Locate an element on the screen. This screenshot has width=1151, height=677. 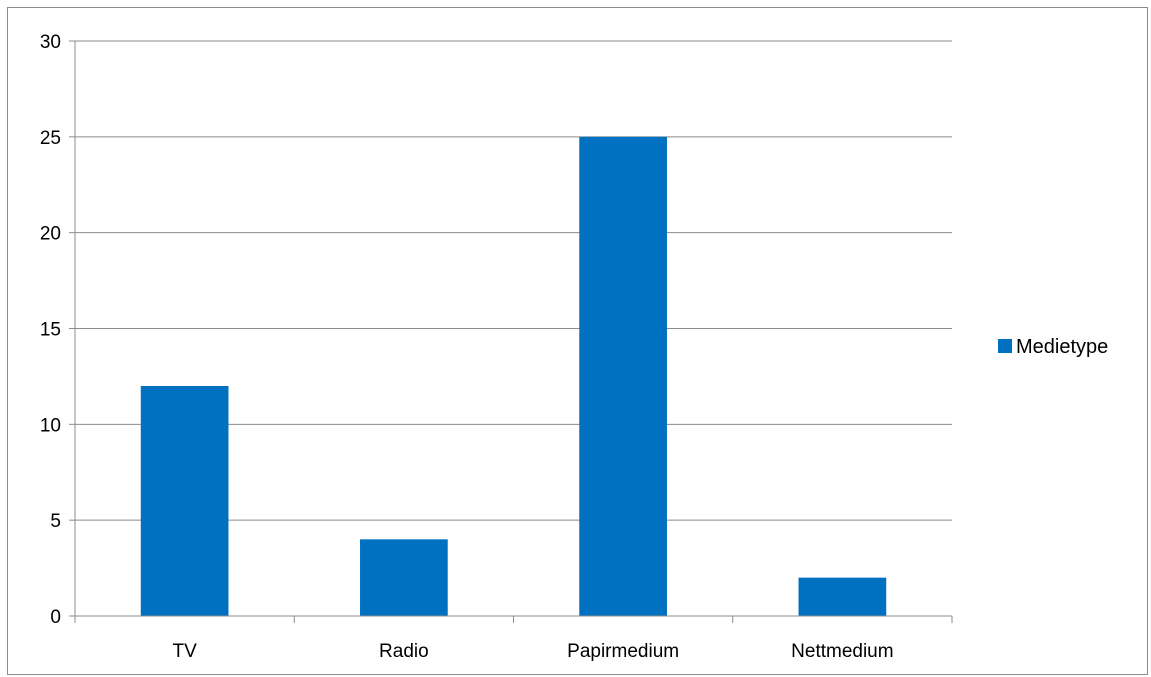
y-tick-label: 20 is located at coordinates (50, 234).